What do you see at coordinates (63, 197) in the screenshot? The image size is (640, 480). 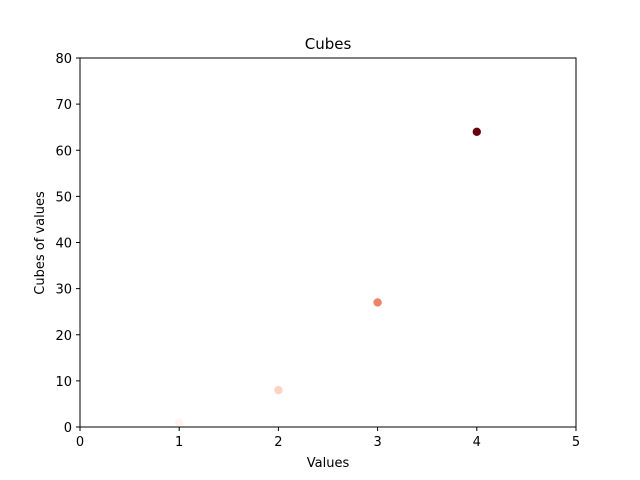 I see `y-tick-label: 50` at bounding box center [63, 197].